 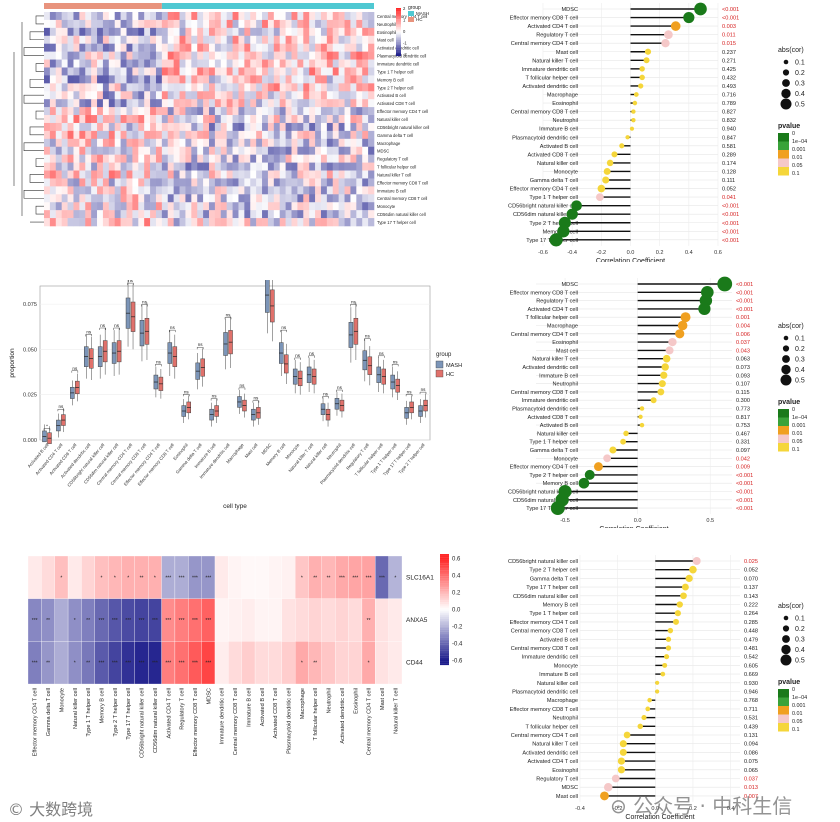 What do you see at coordinates (557, 36) in the screenshot?
I see `y-tick-label: Regulatory T cell` at bounding box center [557, 36].